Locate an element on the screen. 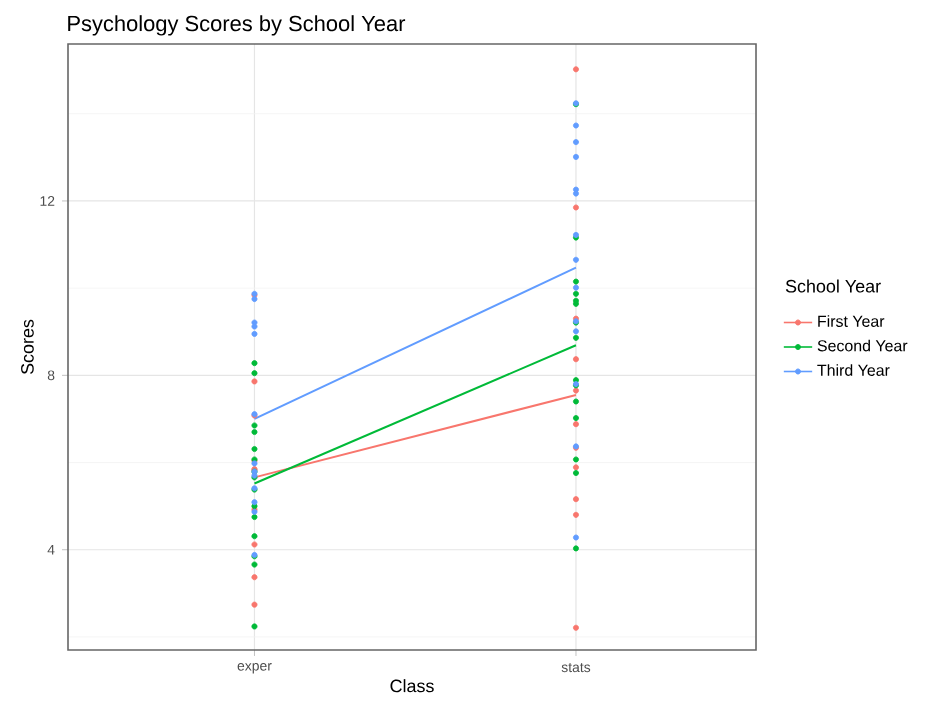  legend-title: School Year is located at coordinates (833, 286).